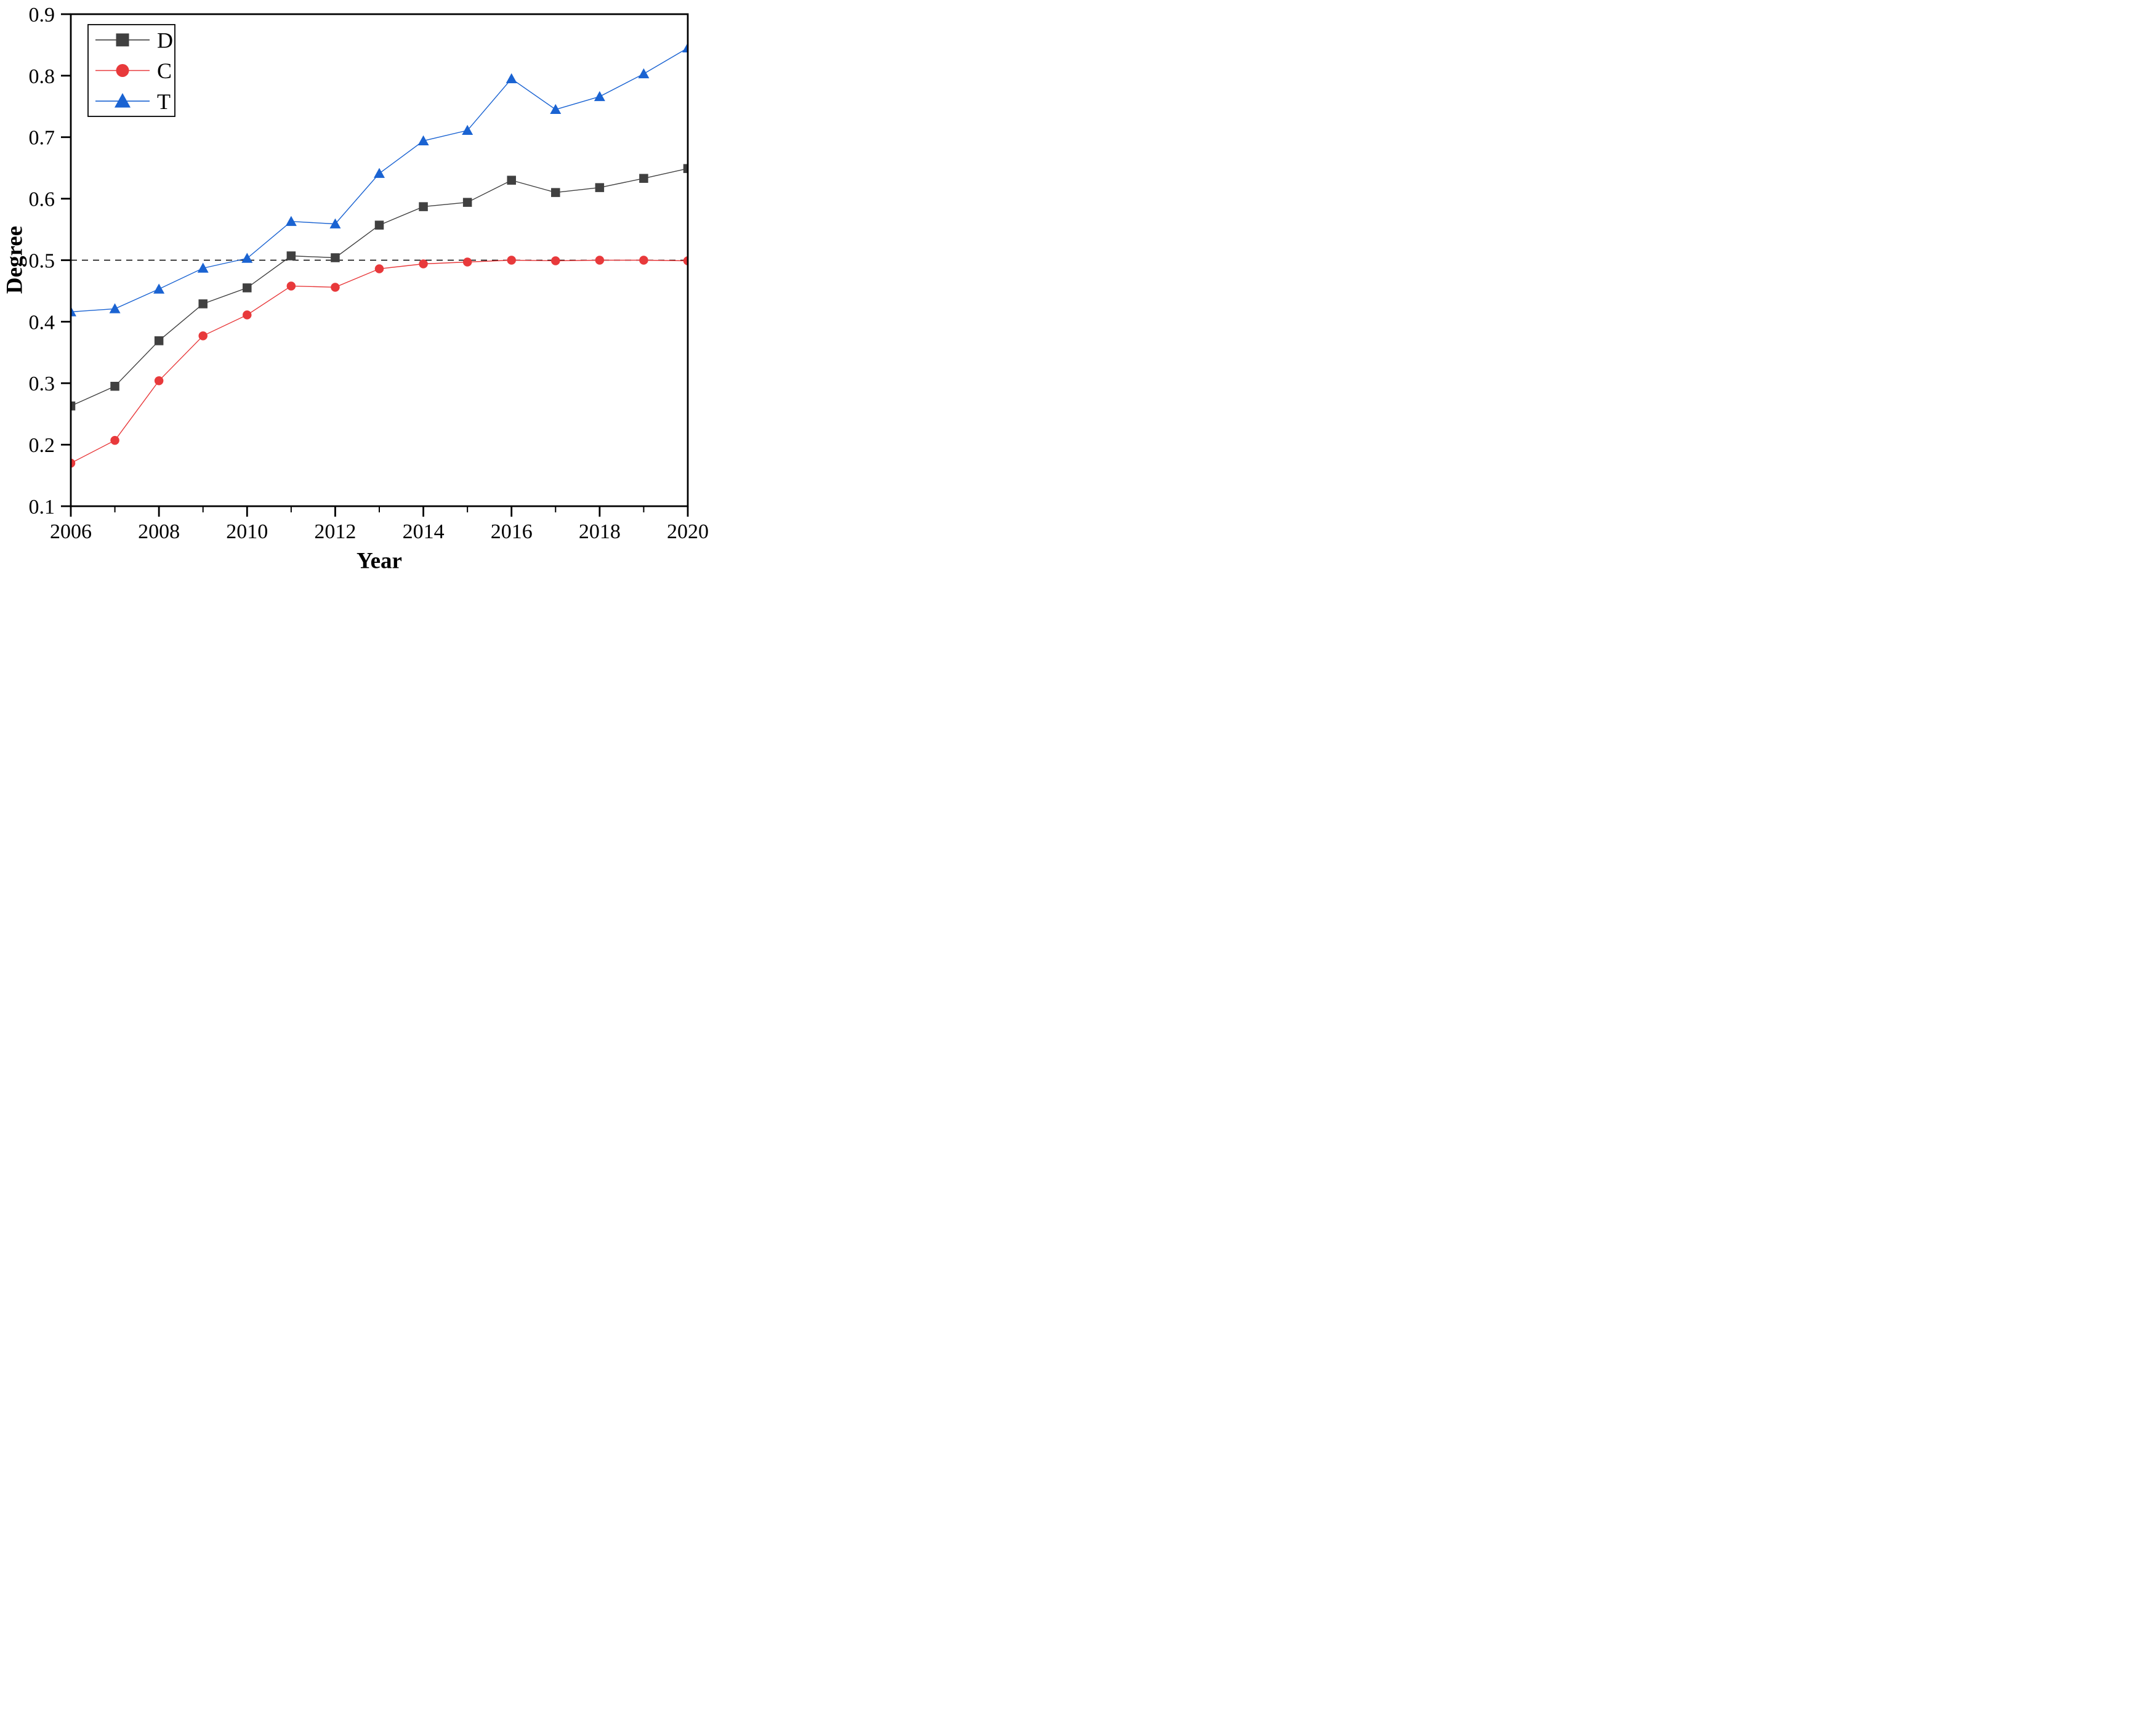 This screenshot has width=2152, height=1736. What do you see at coordinates (164, 101) in the screenshot?
I see `legend-label-T: T` at bounding box center [164, 101].